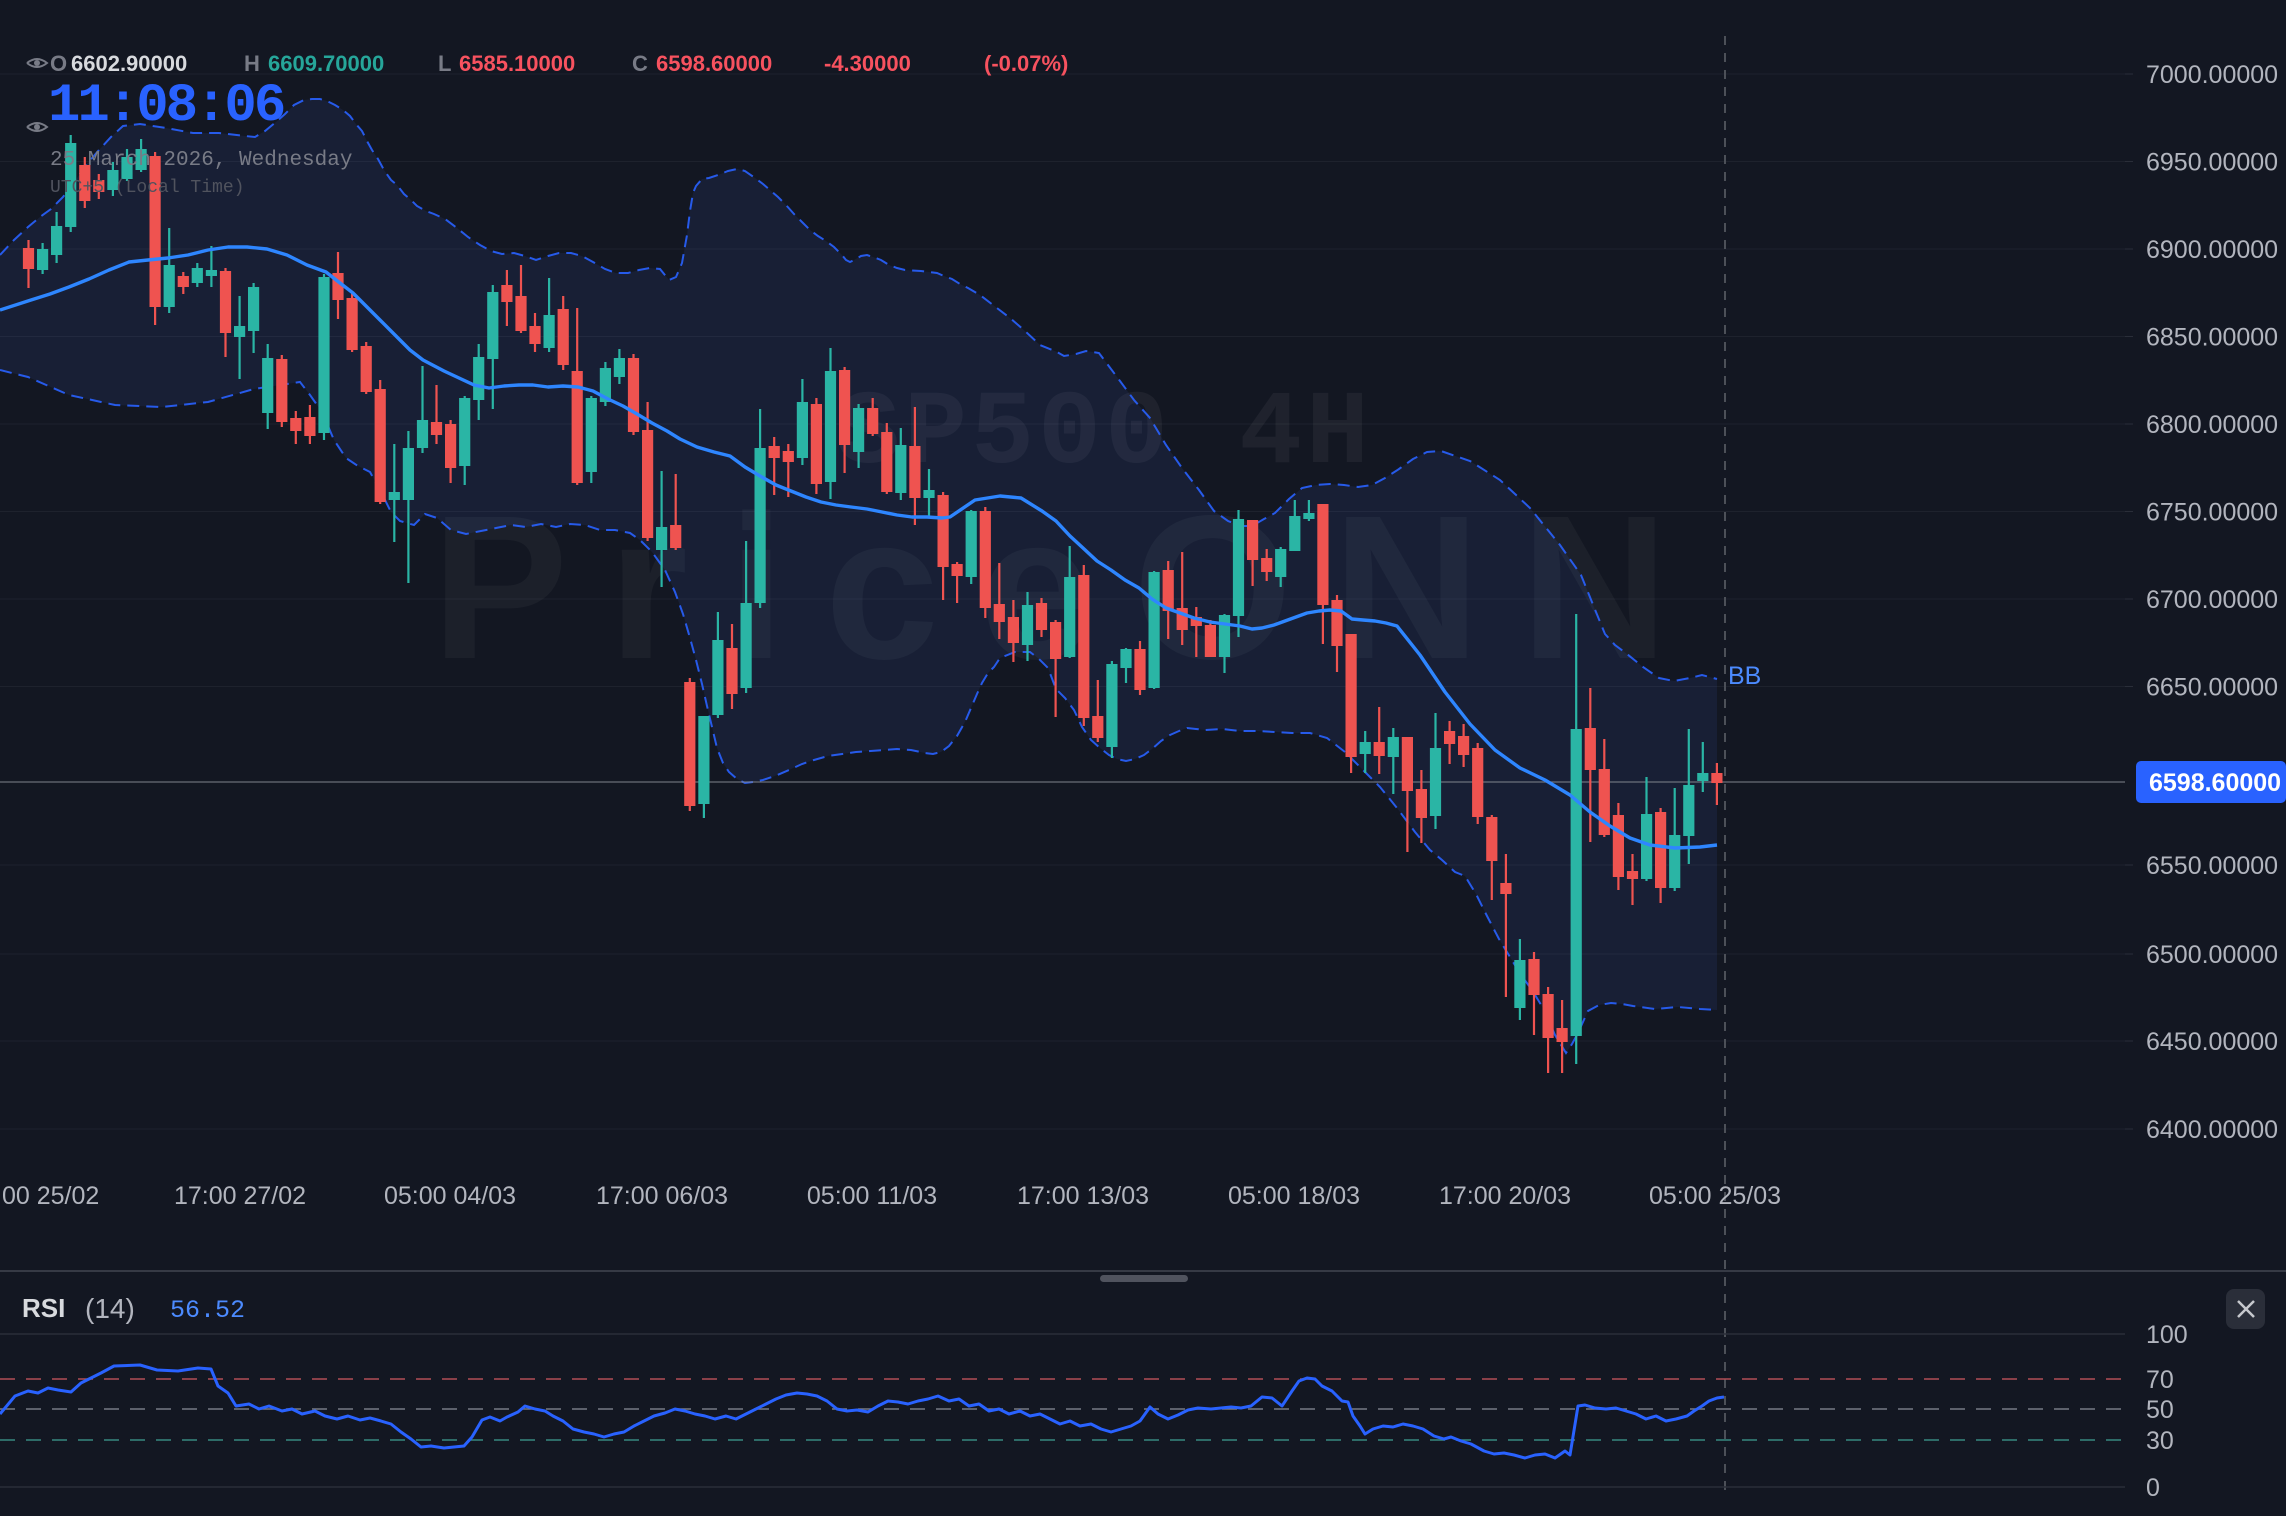 Image resolution: width=2286 pixels, height=1516 pixels. What do you see at coordinates (1105, 434) in the screenshot?
I see `svg-text: SP500 4H` at bounding box center [1105, 434].